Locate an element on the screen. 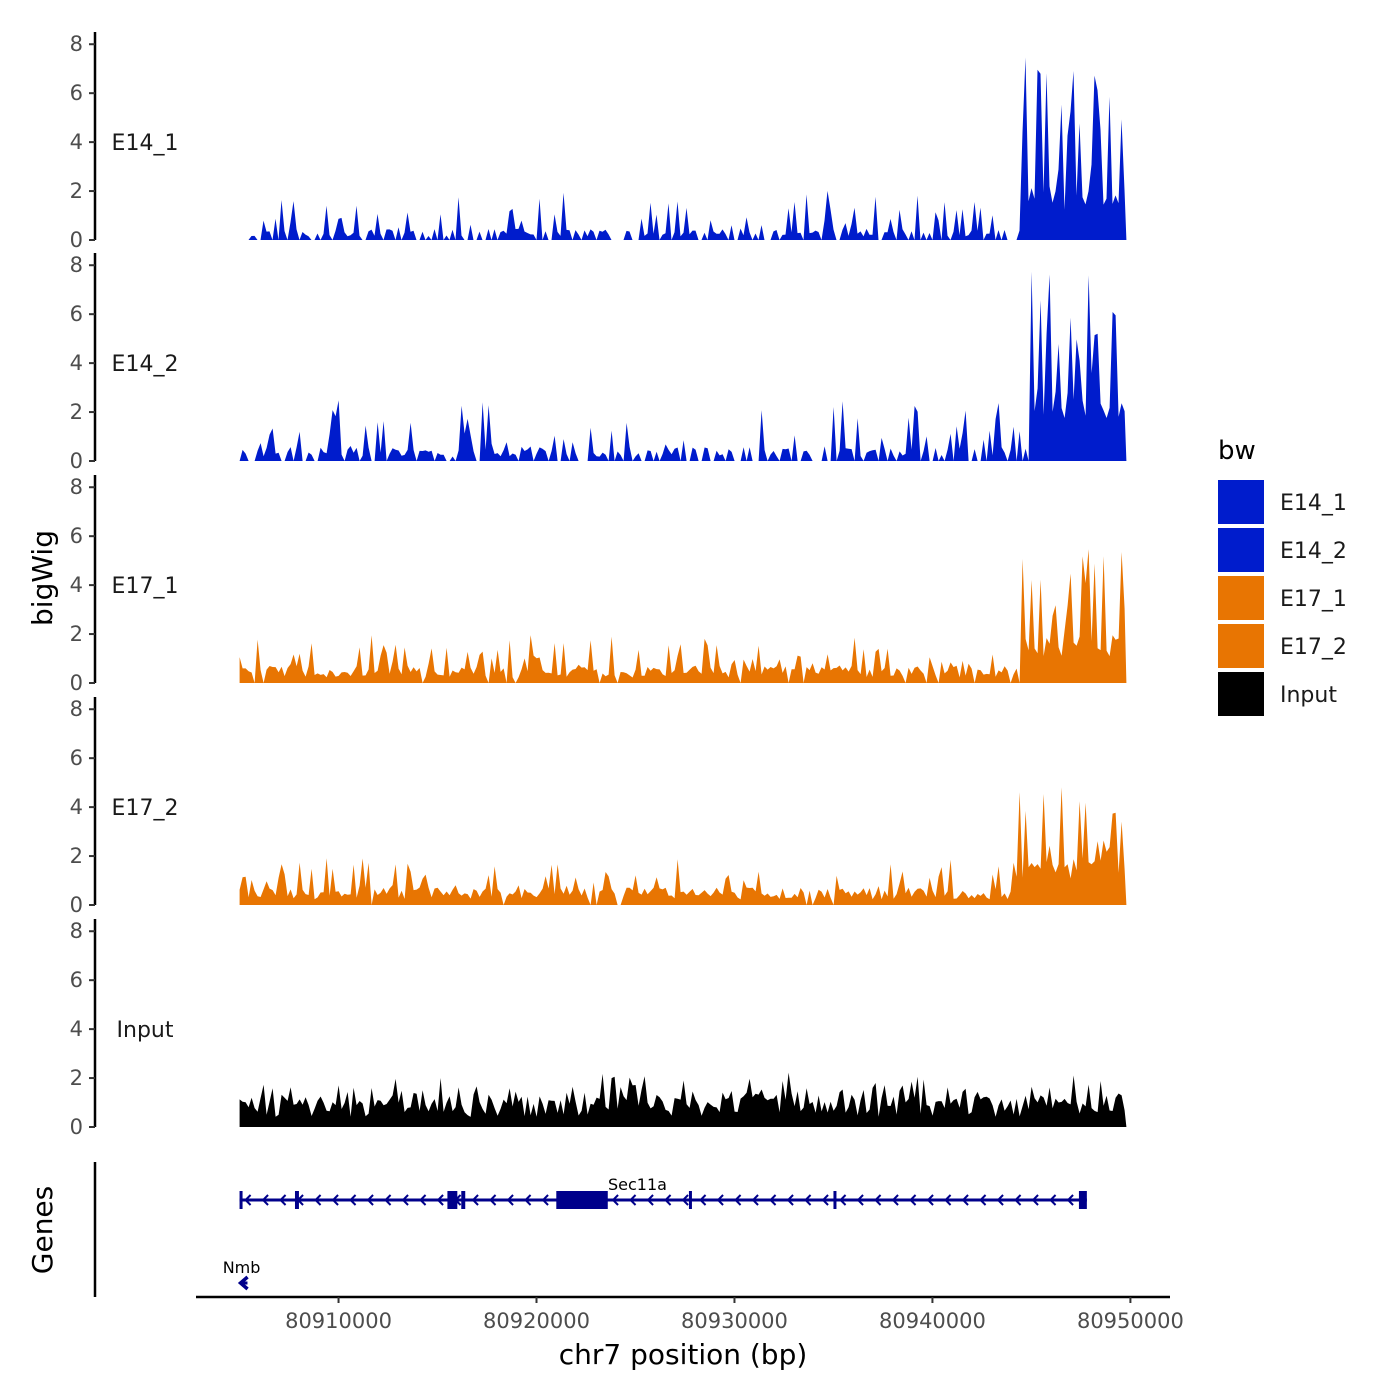 The image size is (1400, 1400). x-tick-label: 80930000 is located at coordinates (734, 1321).